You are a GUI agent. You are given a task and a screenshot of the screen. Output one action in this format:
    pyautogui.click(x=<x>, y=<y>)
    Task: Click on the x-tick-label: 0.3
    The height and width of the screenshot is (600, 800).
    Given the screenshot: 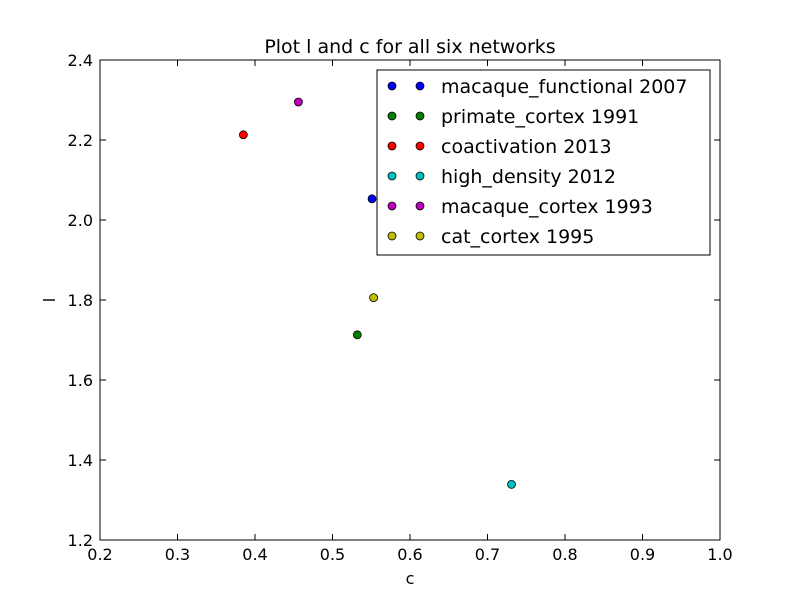 What is the action you would take?
    pyautogui.click(x=177, y=554)
    